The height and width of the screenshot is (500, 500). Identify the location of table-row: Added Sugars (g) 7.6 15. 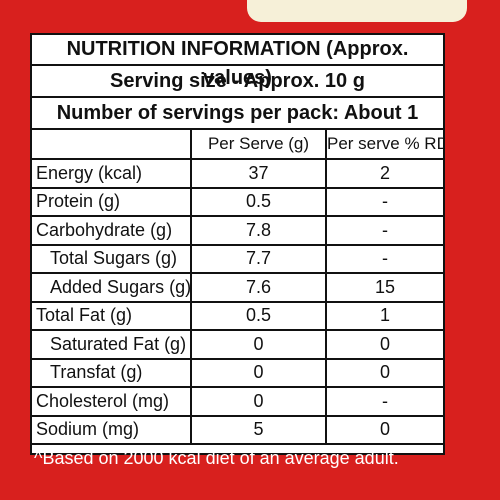
(237, 287).